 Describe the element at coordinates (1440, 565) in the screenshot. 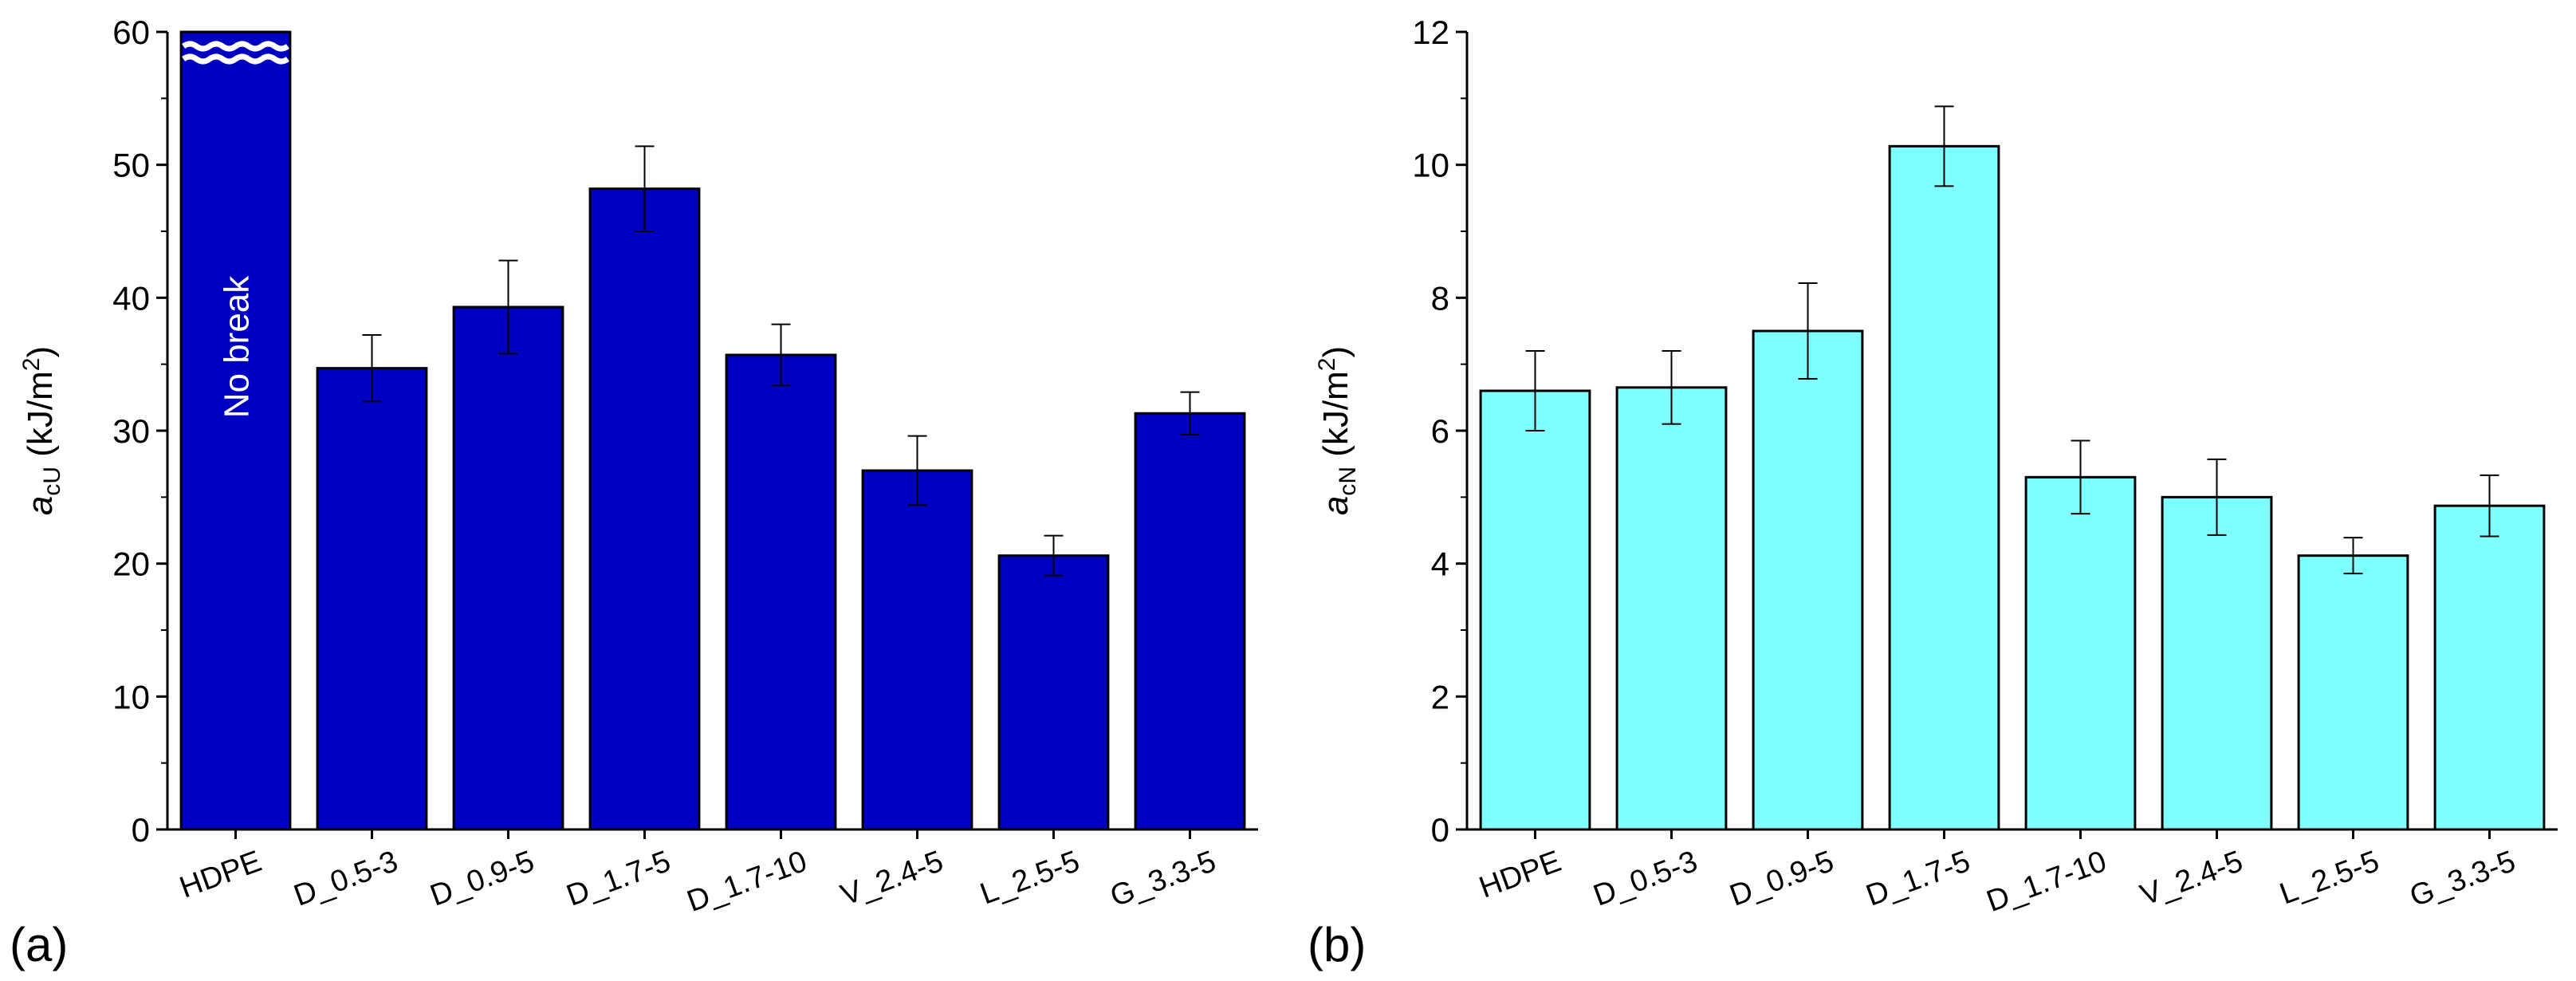

I see `y-tick-label: 4` at that location.